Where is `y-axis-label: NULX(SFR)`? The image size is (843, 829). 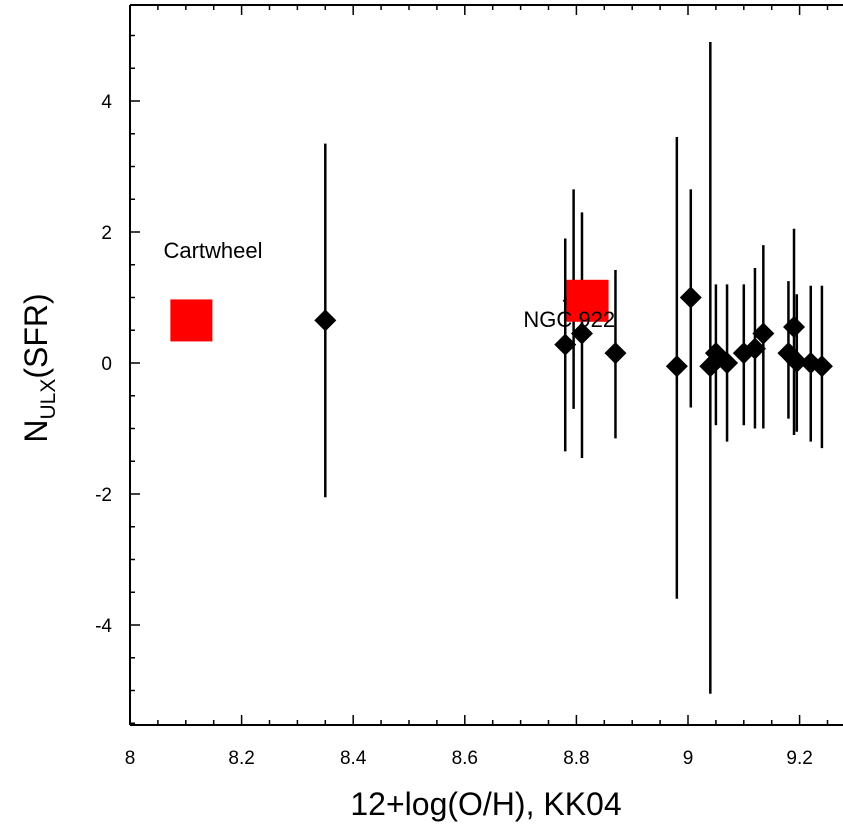
y-axis-label: NULX(SFR) is located at coordinates (39, 367).